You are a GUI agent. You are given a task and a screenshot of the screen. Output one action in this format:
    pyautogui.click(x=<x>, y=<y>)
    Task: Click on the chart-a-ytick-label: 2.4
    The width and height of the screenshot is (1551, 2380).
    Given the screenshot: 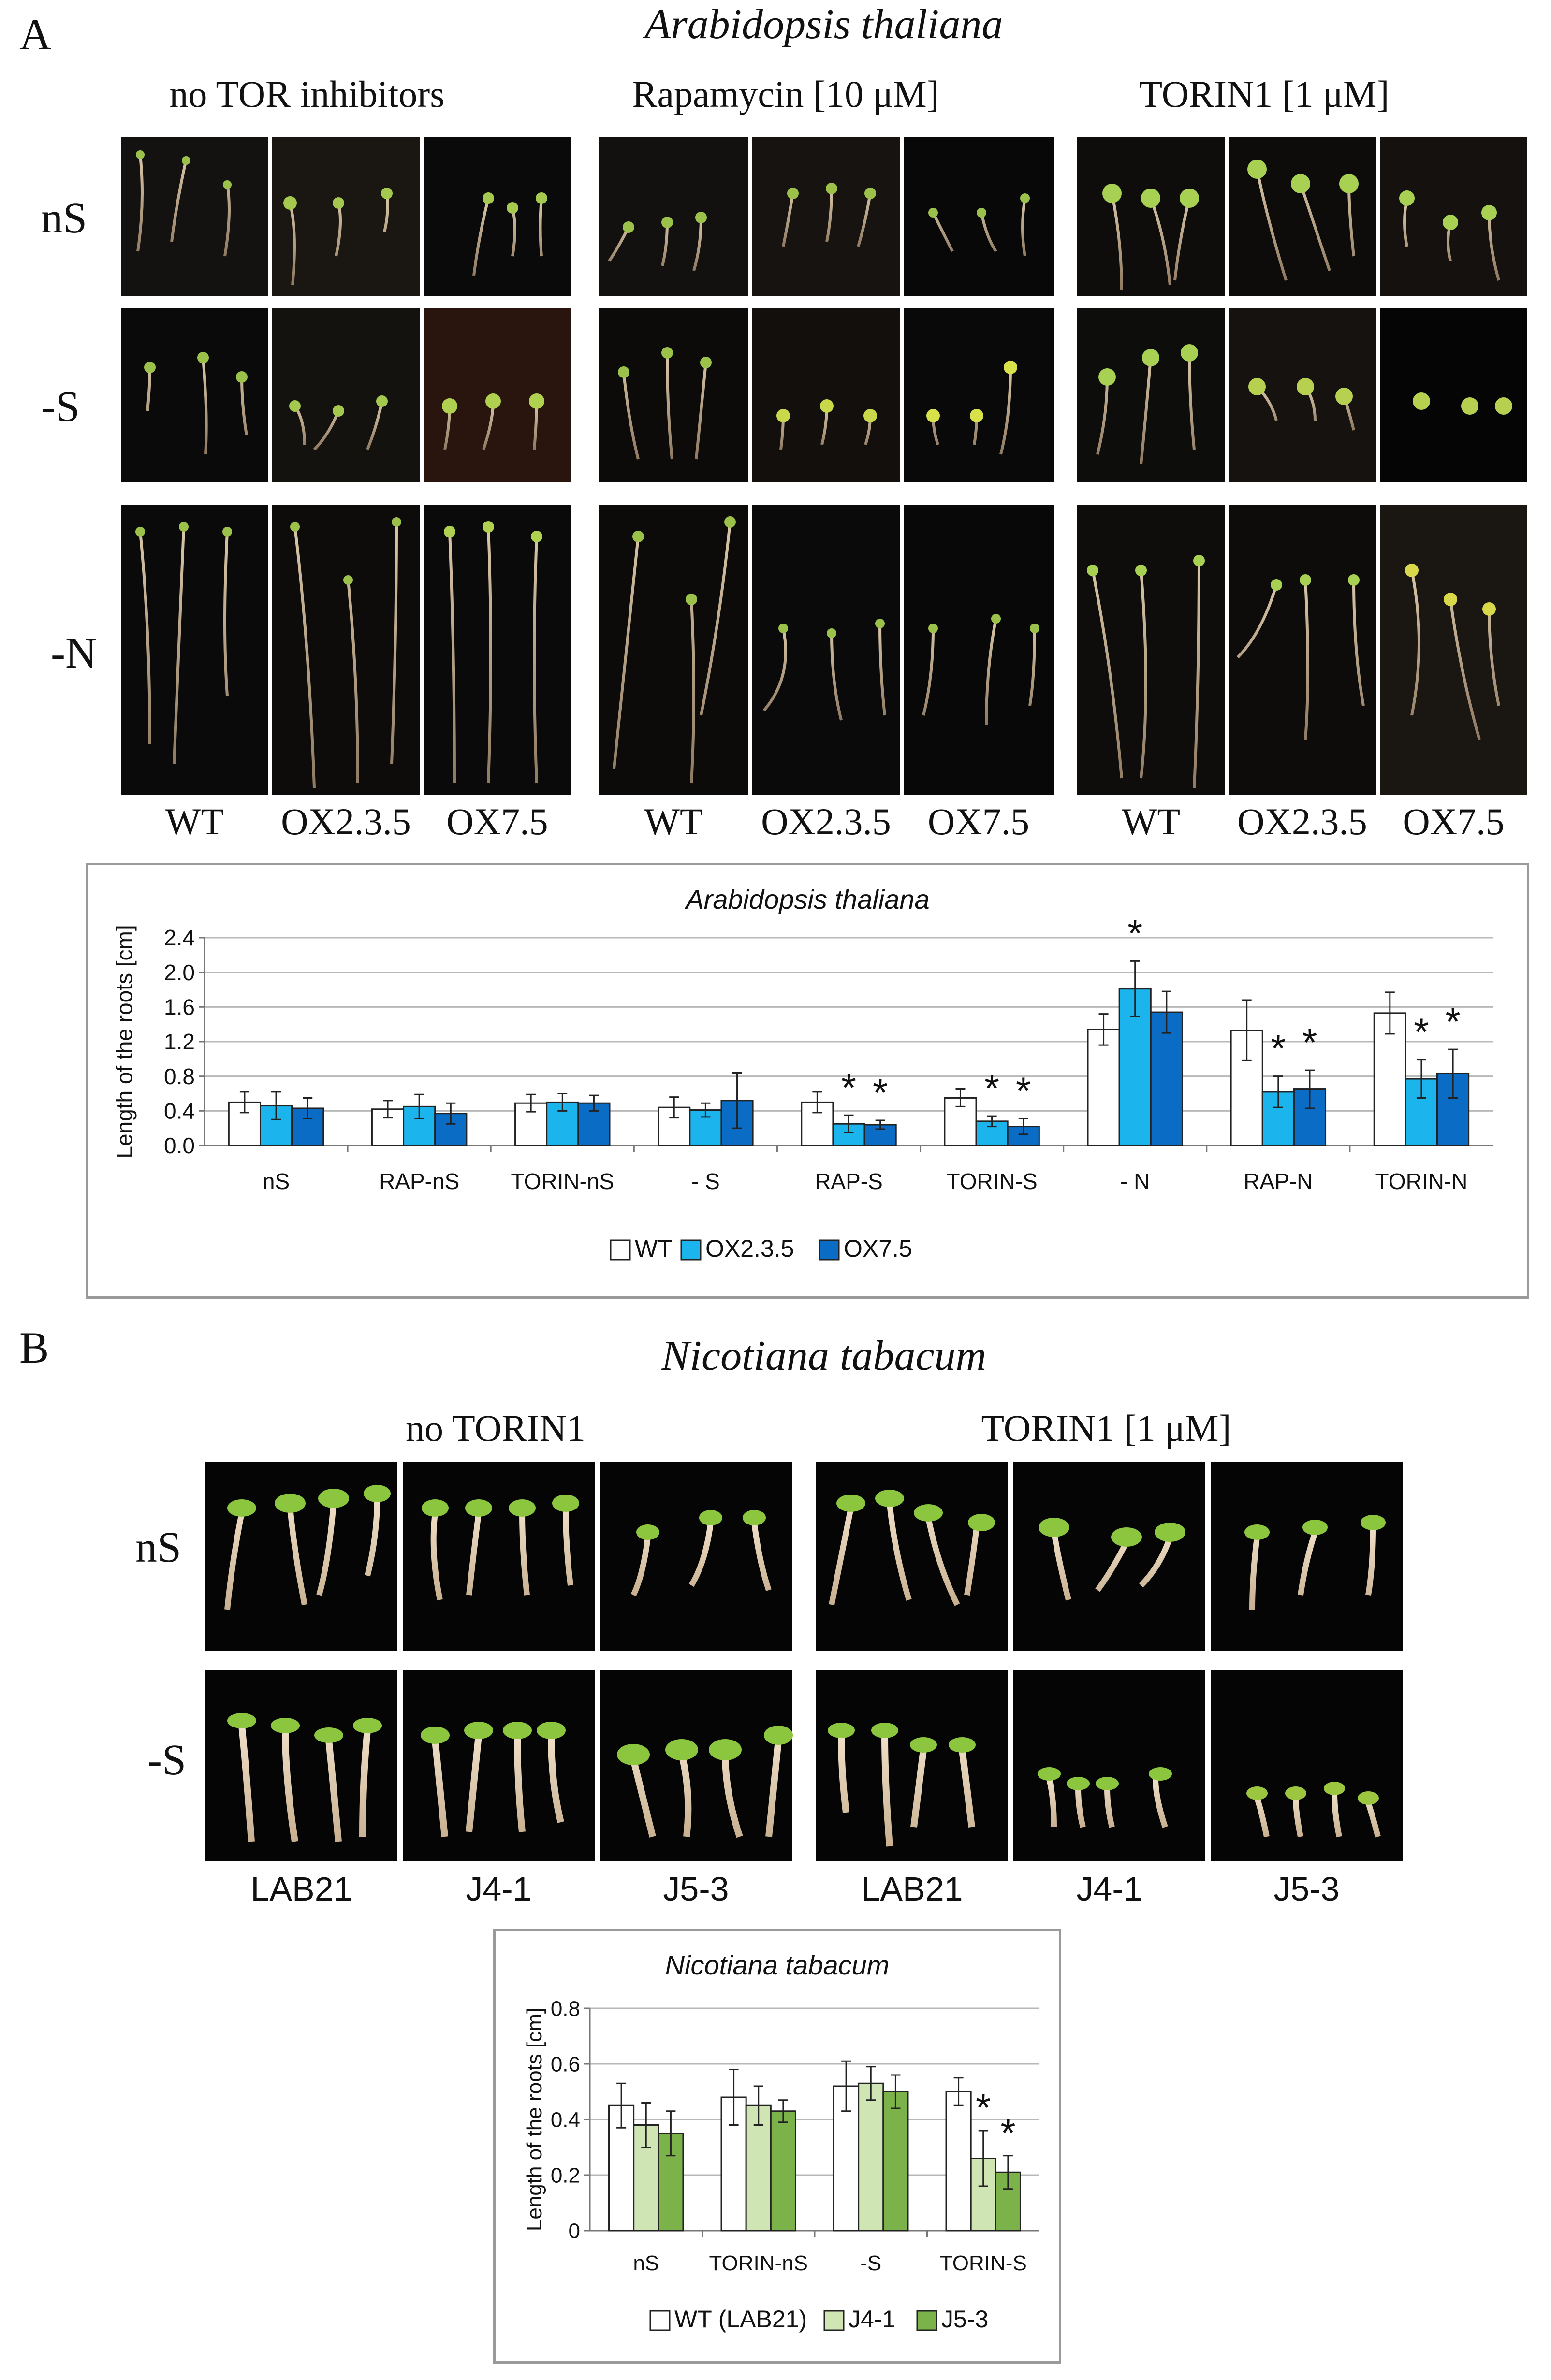 What is the action you would take?
    pyautogui.click(x=179, y=938)
    